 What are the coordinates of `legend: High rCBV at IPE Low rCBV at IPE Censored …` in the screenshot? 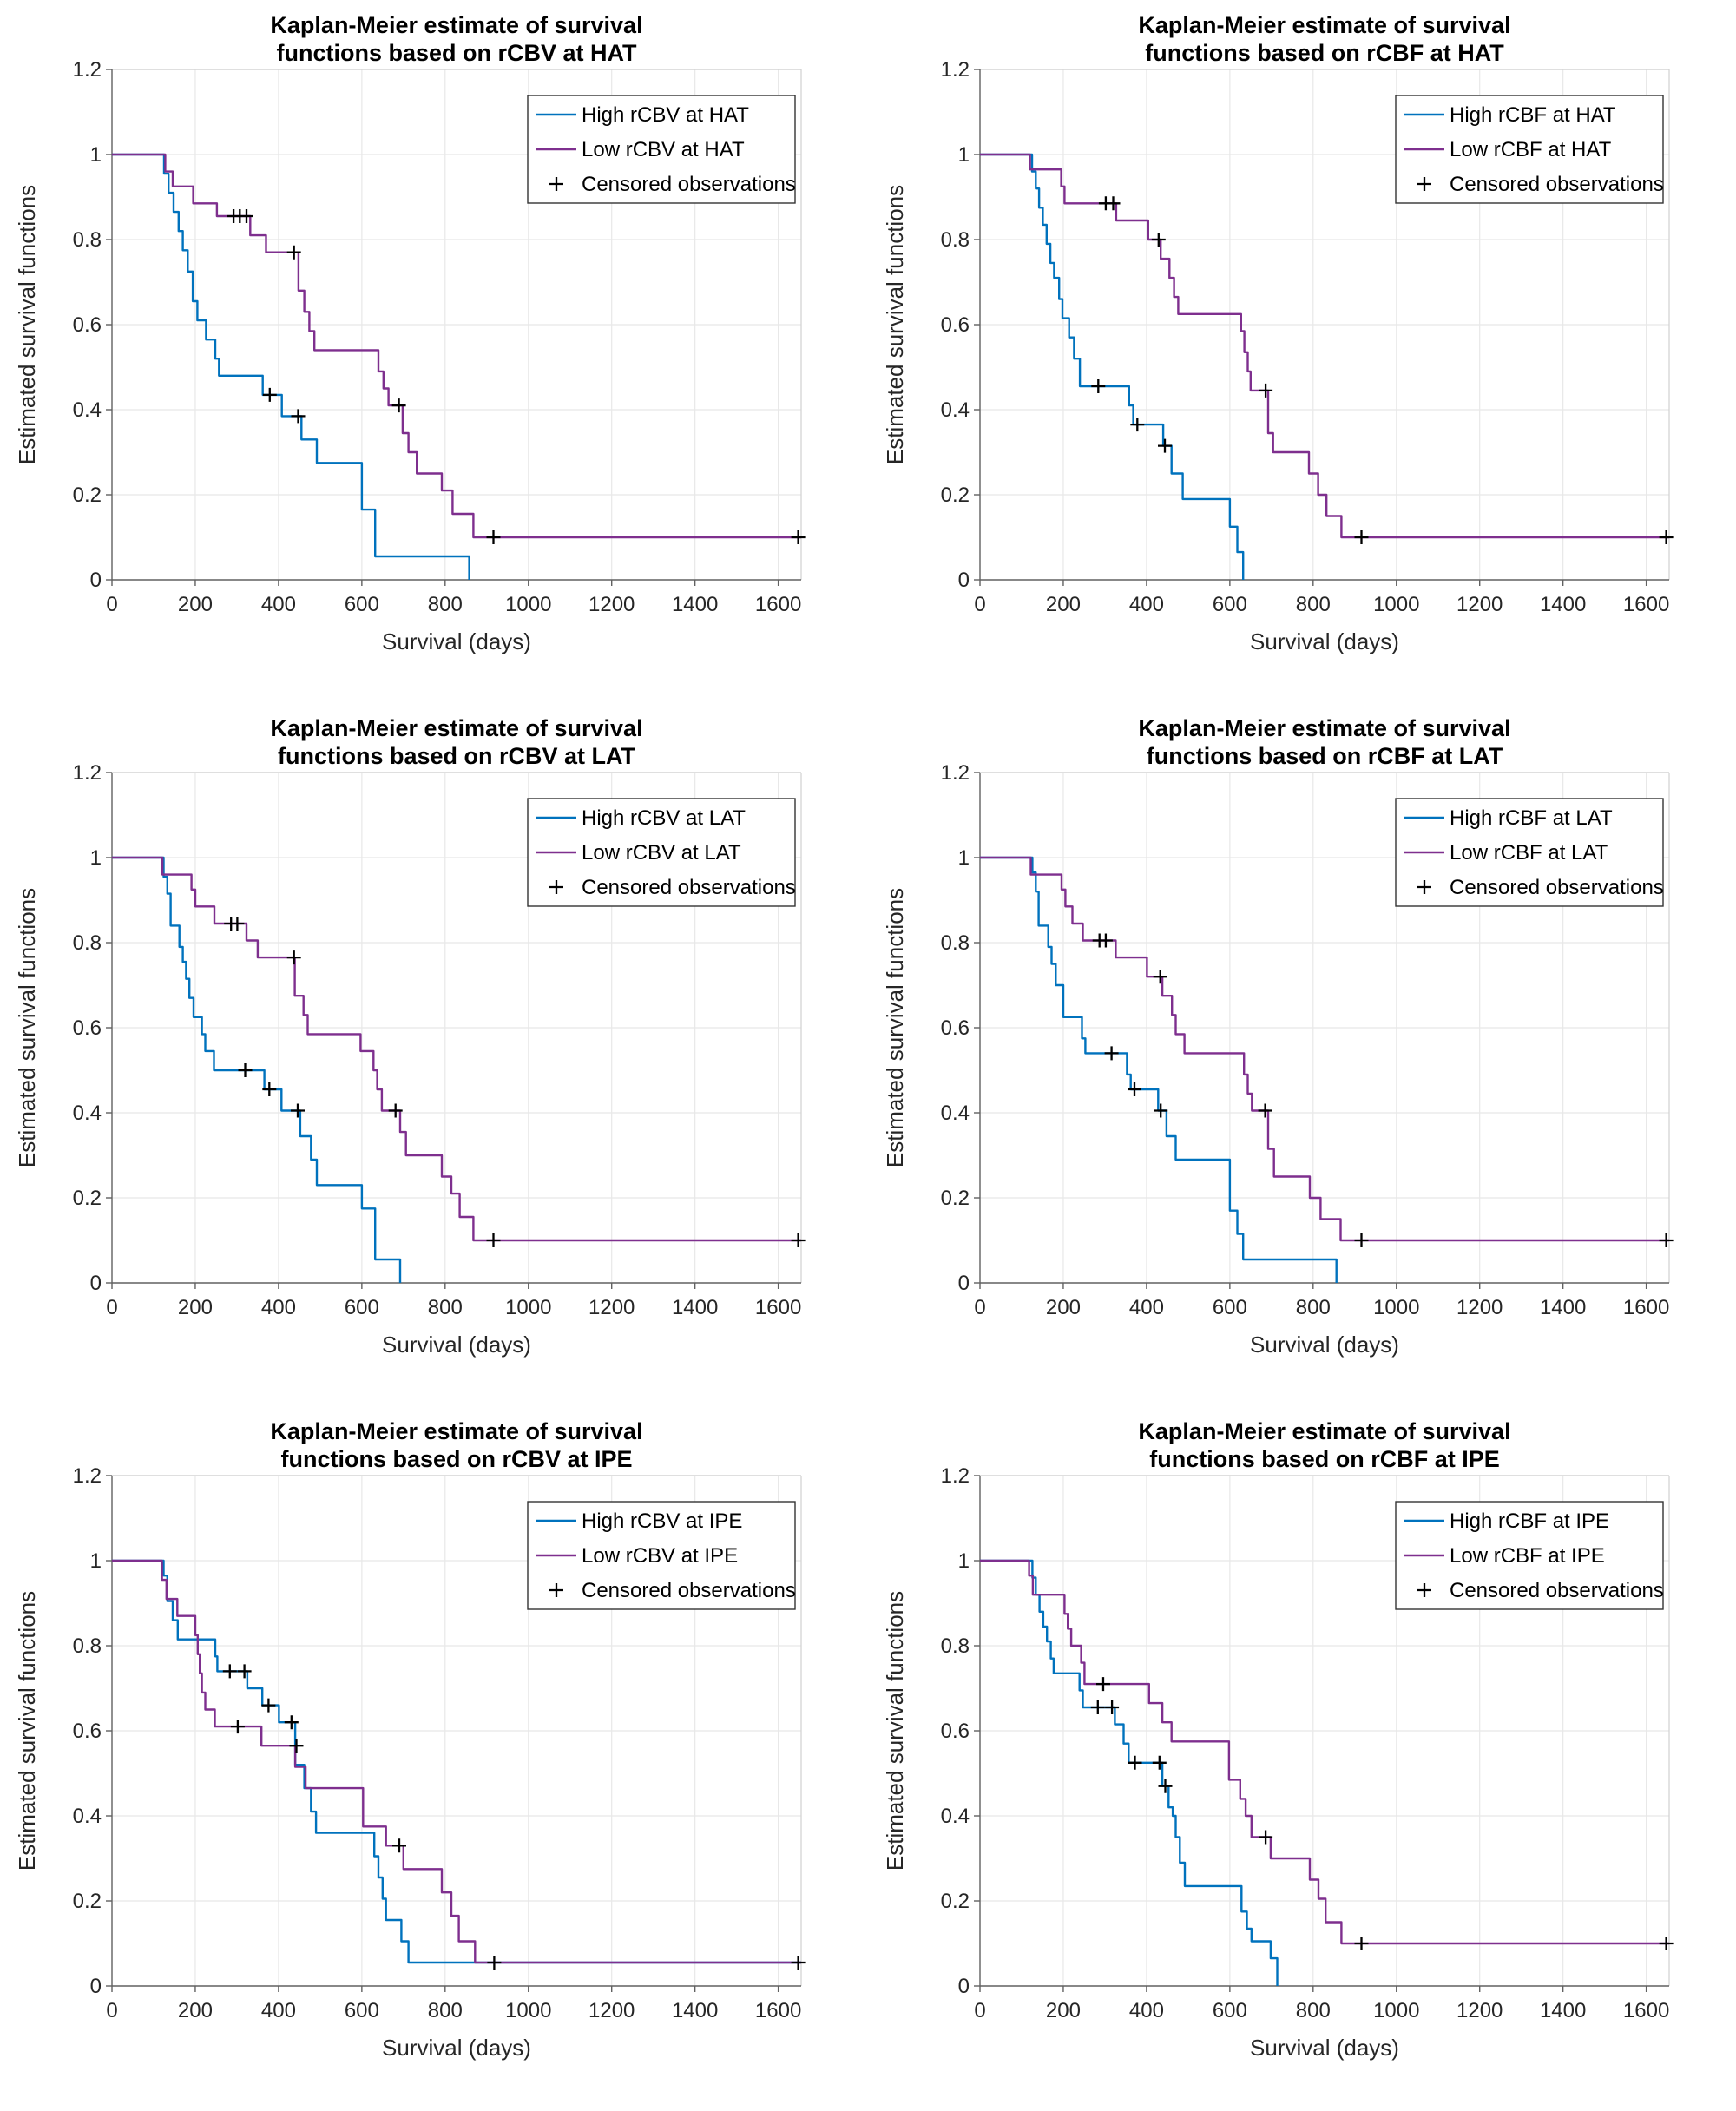 It's located at (661, 1555).